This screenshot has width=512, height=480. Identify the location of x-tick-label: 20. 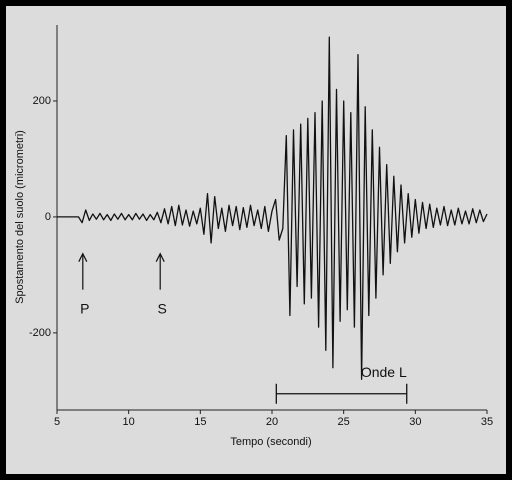
(272, 422).